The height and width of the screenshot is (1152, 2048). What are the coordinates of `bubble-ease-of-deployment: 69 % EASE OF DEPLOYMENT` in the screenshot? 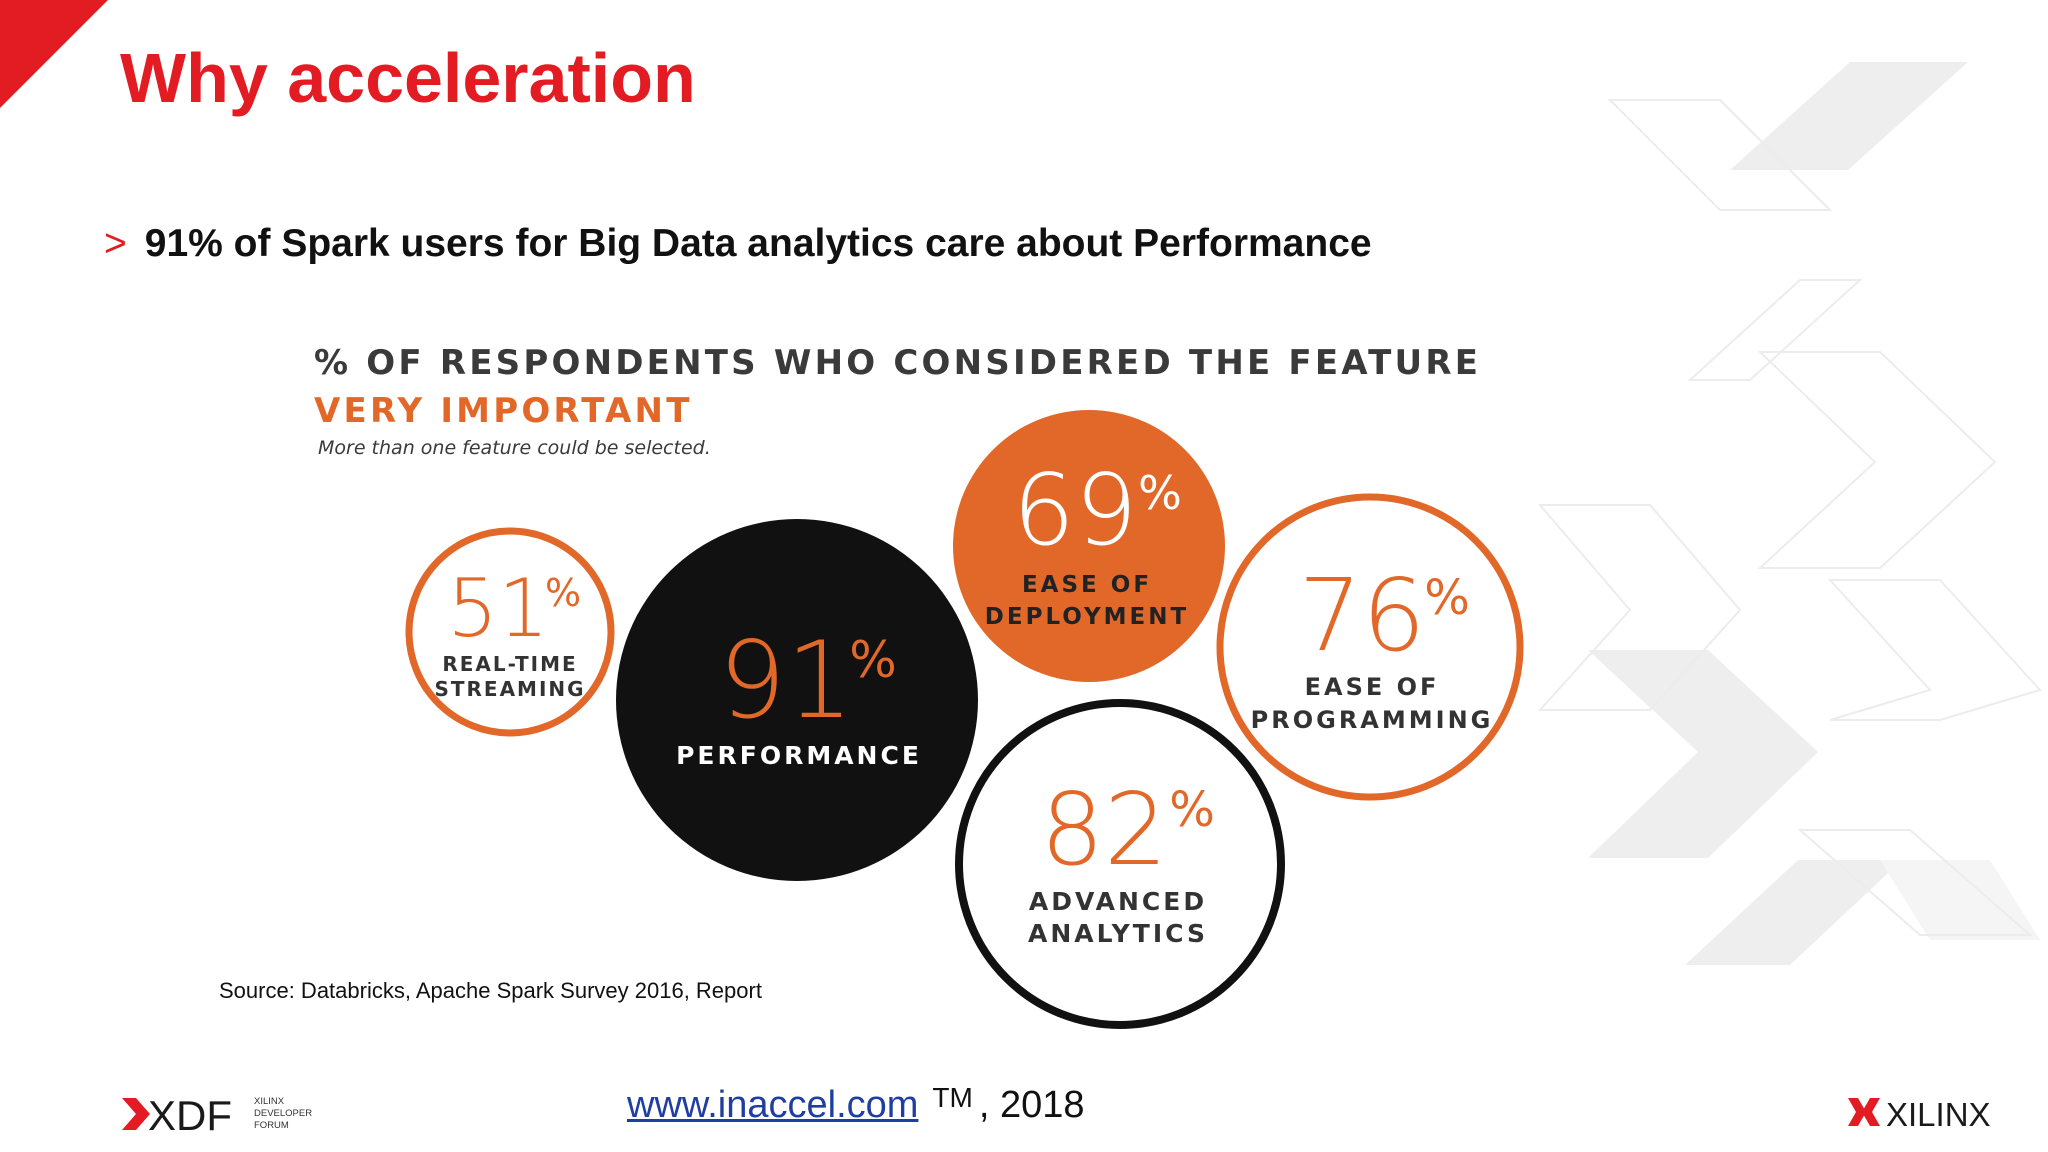 It's located at (1089, 546).